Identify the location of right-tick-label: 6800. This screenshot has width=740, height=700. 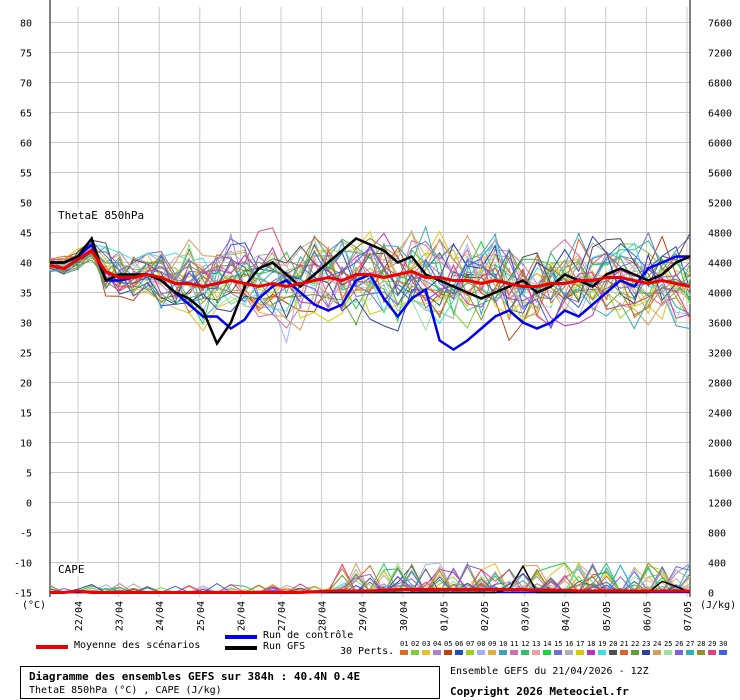
(720, 84).